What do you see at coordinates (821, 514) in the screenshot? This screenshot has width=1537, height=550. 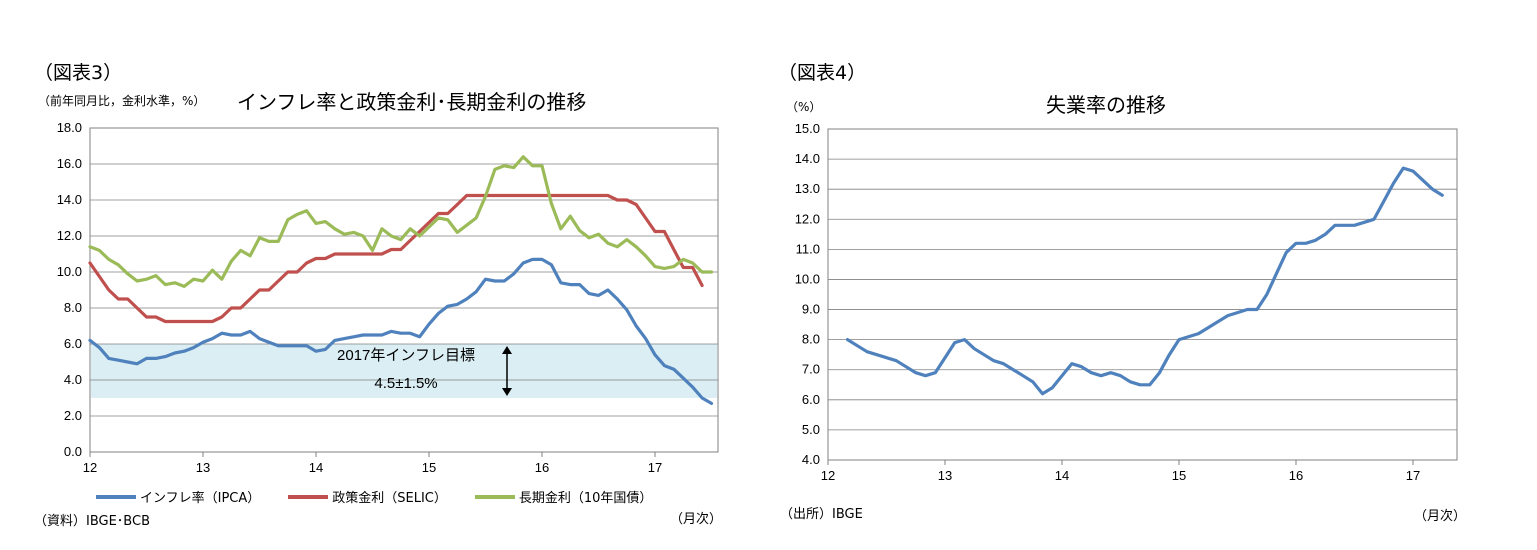 I see `source-note: （出所）IBGE` at bounding box center [821, 514].